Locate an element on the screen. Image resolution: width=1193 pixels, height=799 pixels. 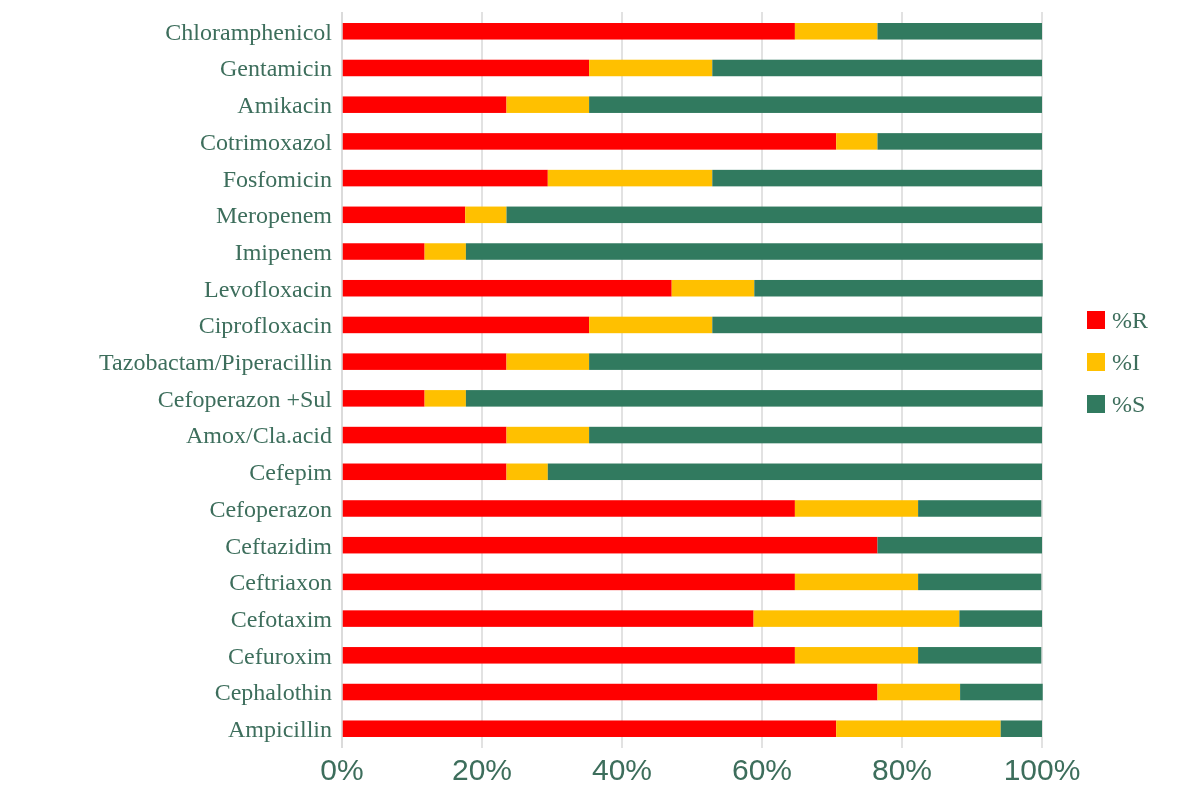
y-tick-label: Imipenem is located at coordinates (283, 251).